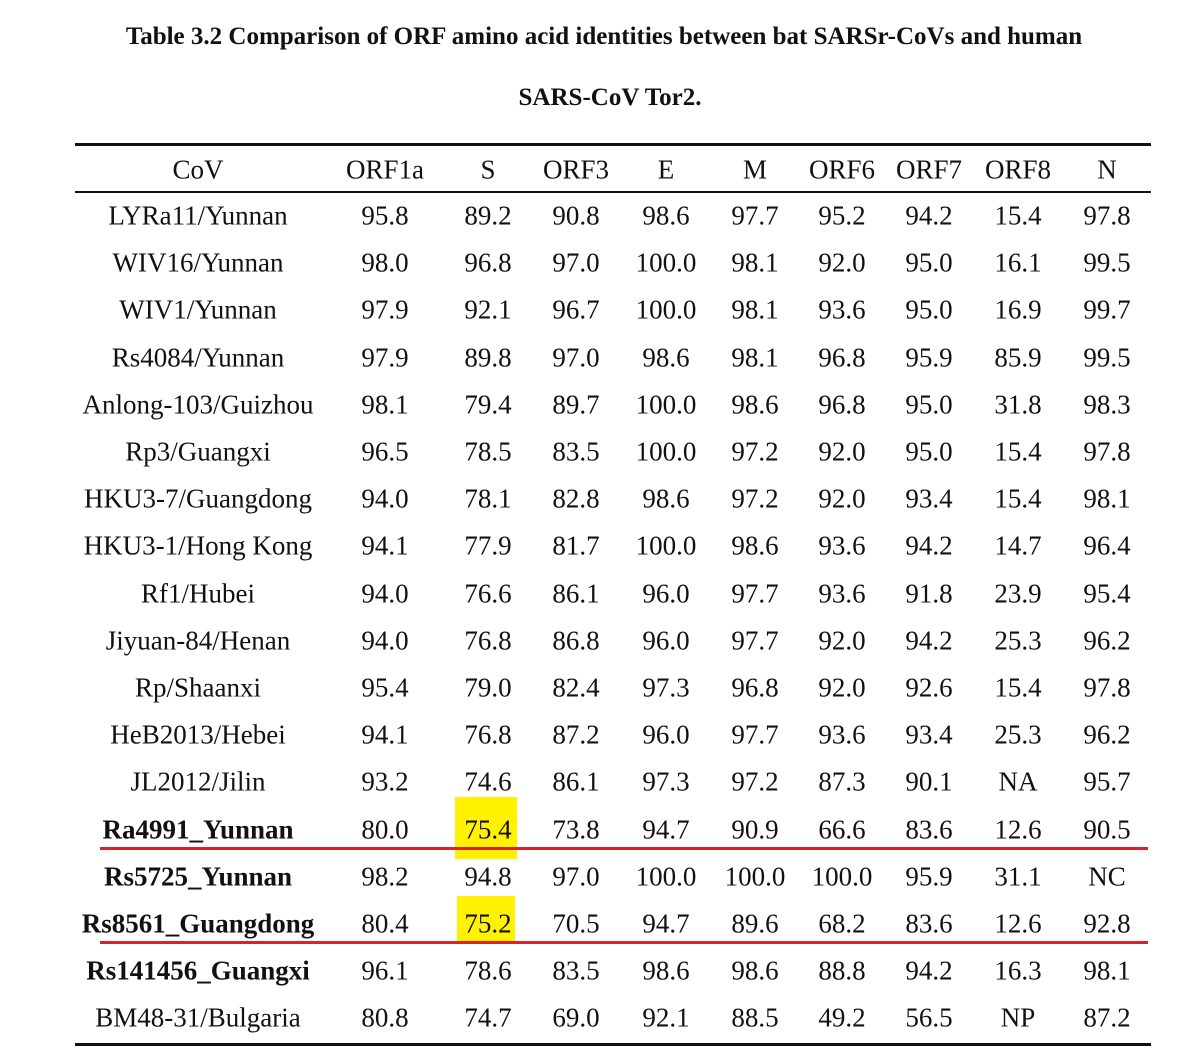  Describe the element at coordinates (198, 309) in the screenshot. I see `row-label: WIV1/Yunnan` at that location.